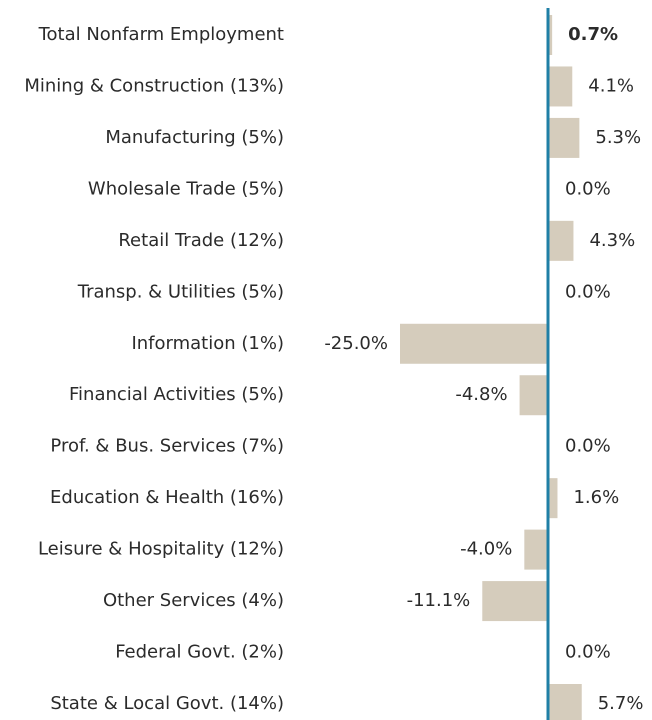  Describe the element at coordinates (161, 549) in the screenshot. I see `category-label: Leisure & Hospitality (12%)` at that location.